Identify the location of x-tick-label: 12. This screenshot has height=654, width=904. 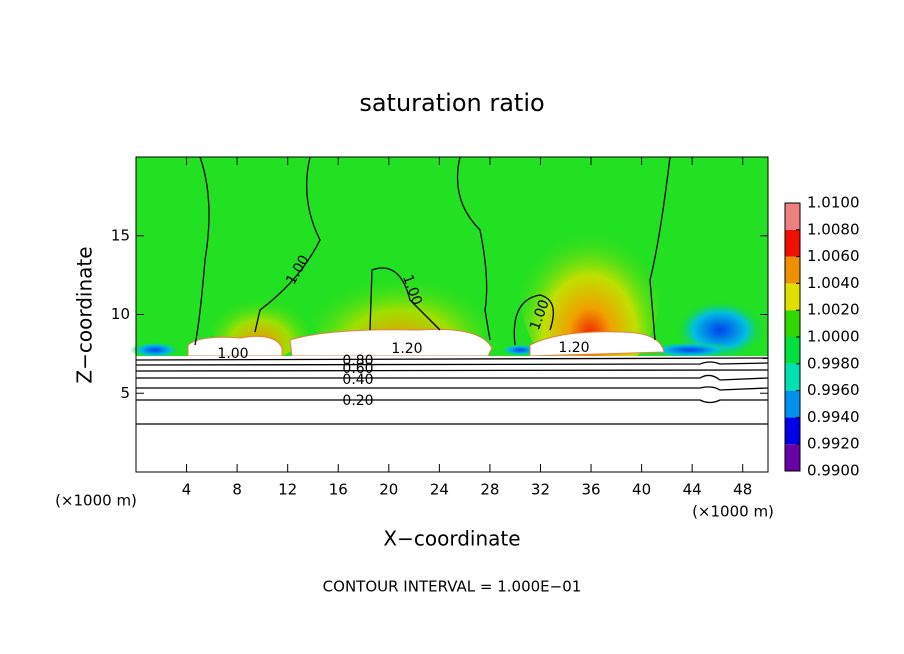
(287, 490).